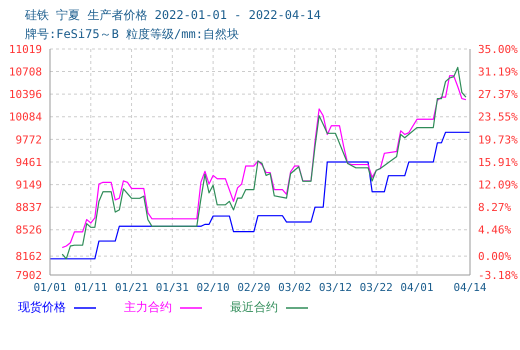  I want to click on y-tick-label: 10708, so click(25, 71).